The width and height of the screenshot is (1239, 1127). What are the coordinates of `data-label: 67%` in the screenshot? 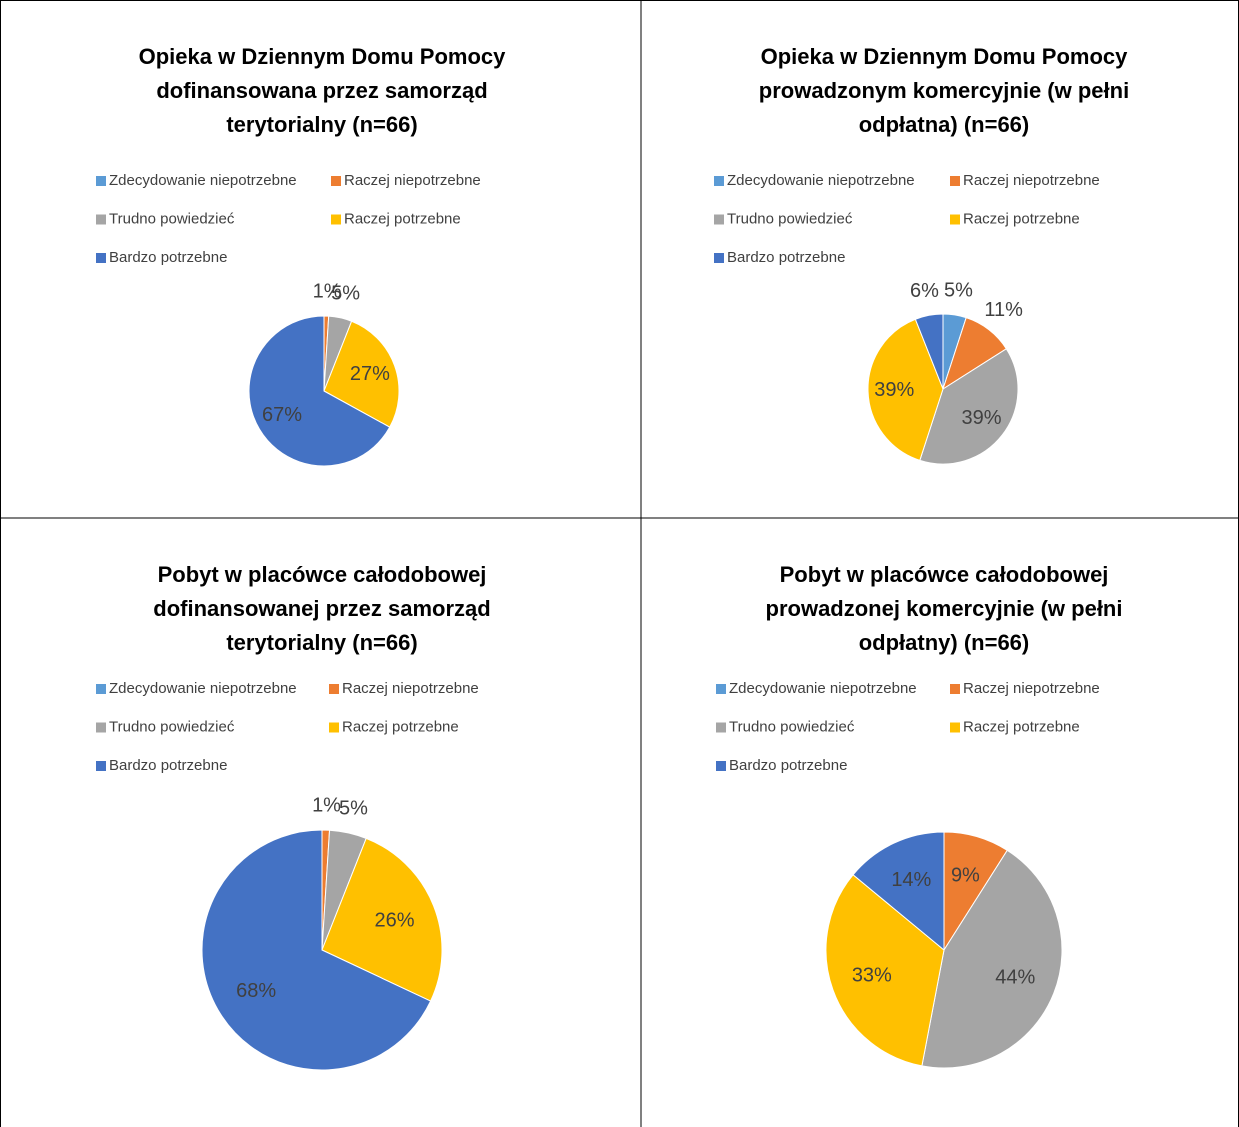 It's located at (282, 415).